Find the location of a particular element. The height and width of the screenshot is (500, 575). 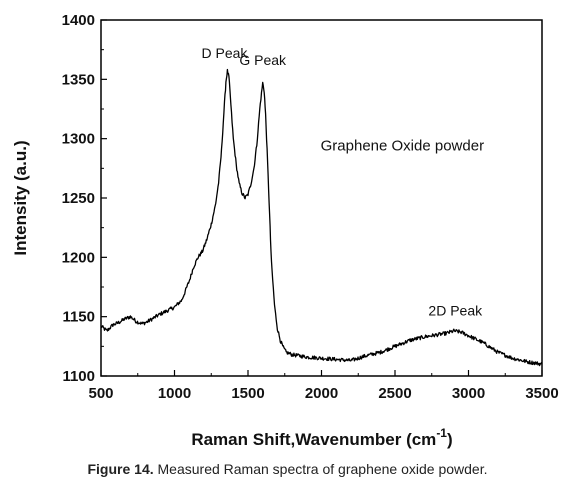

x-tick-label: 3000 is located at coordinates (468, 393).